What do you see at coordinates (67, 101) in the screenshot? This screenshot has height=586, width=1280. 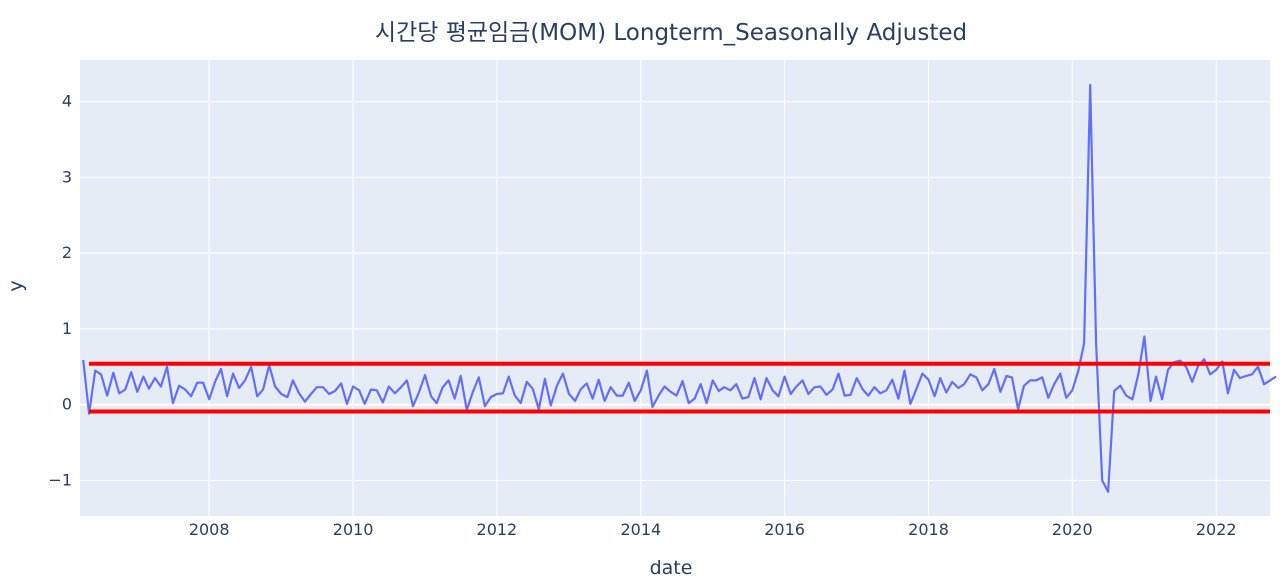 I see `y-tick-label: 4` at bounding box center [67, 101].